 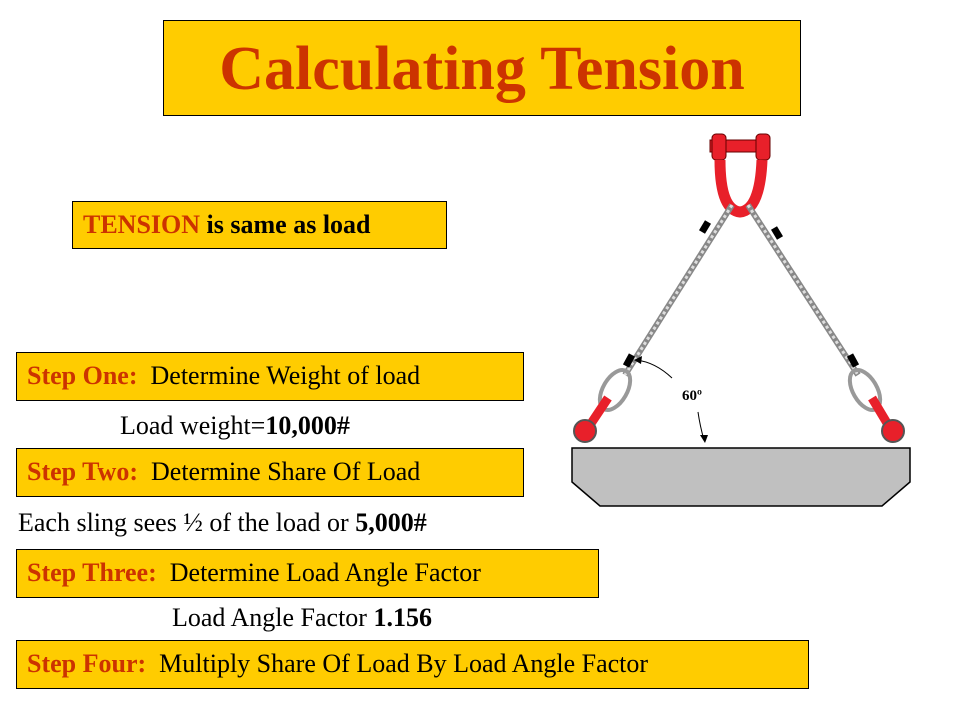 I want to click on sling-left, so click(x=666, y=307).